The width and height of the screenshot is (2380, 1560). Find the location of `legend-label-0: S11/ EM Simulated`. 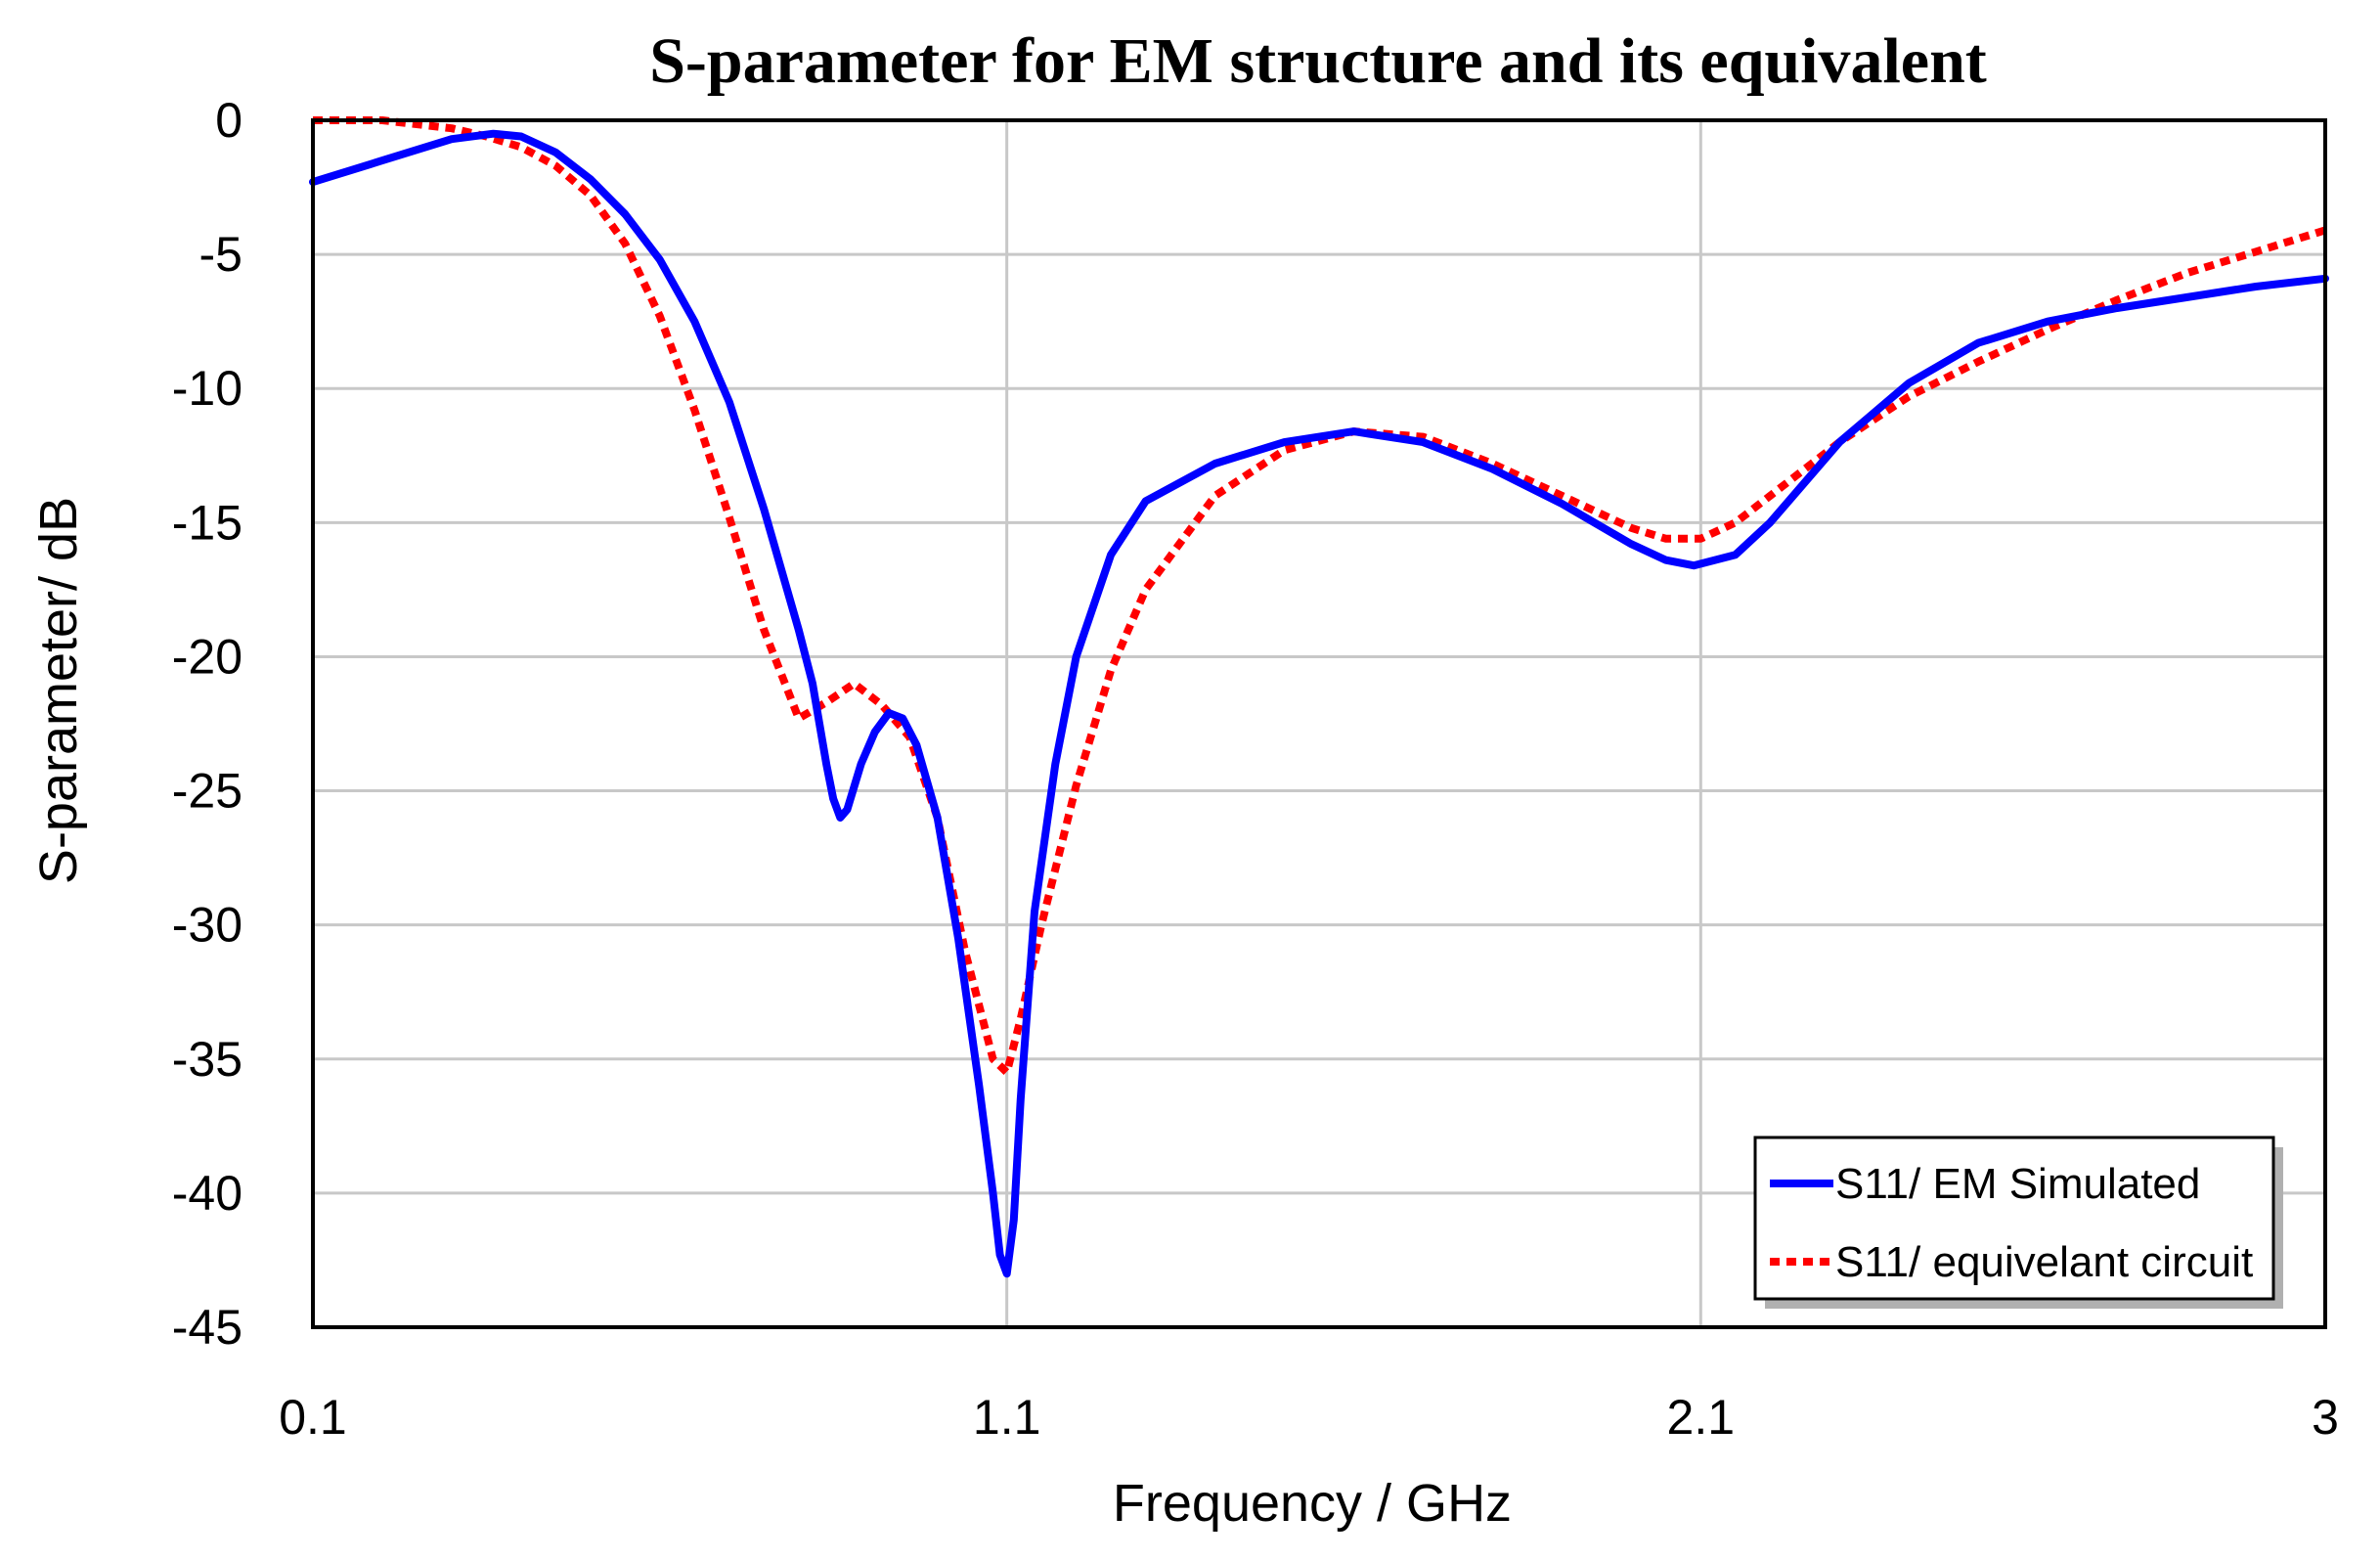

legend-label-0: S11/ EM Simulated is located at coordinates (2017, 1184).